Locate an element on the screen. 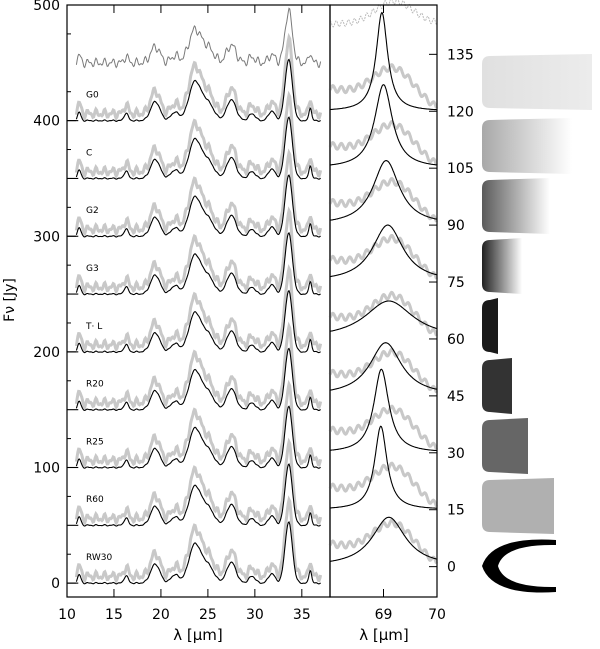 Image resolution: width=600 pixels, height=649 pixels. model-spectrum-group: R20 is located at coordinates (195, 366).